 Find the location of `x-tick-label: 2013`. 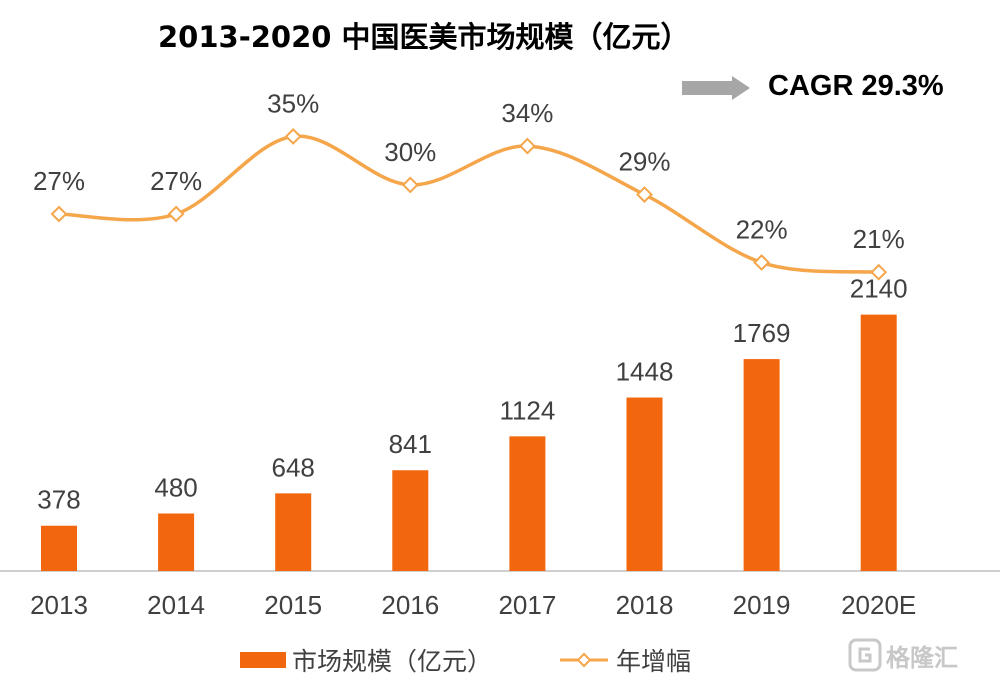

x-tick-label: 2013 is located at coordinates (59, 605).